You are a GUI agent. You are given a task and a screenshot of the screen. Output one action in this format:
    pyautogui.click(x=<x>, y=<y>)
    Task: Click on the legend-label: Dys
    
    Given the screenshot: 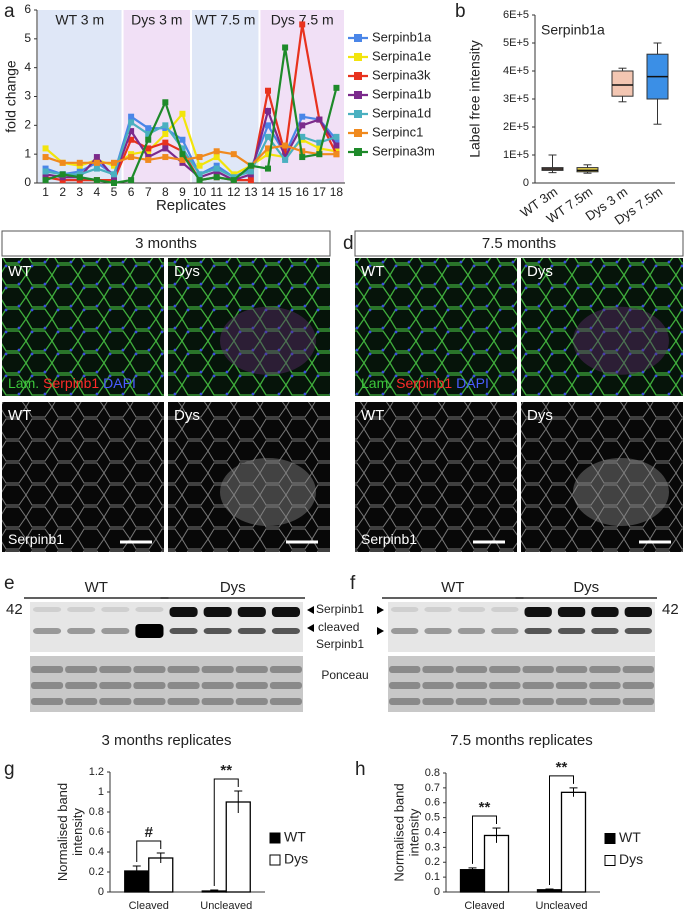 What is the action you would take?
    pyautogui.click(x=296, y=859)
    